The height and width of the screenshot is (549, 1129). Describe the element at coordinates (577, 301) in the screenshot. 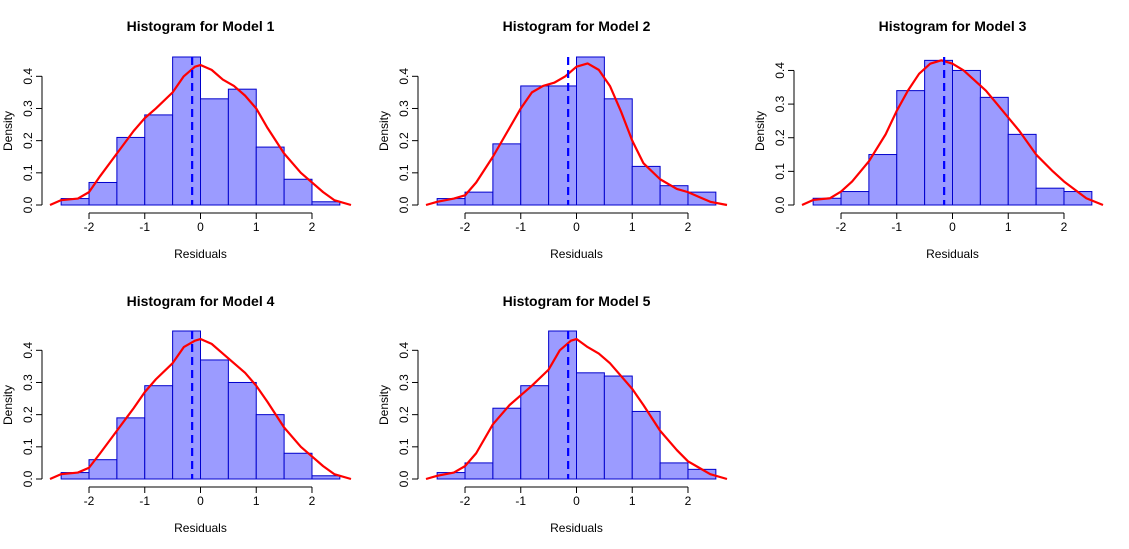

I see `chart-title: Histogram for Model 5` at that location.